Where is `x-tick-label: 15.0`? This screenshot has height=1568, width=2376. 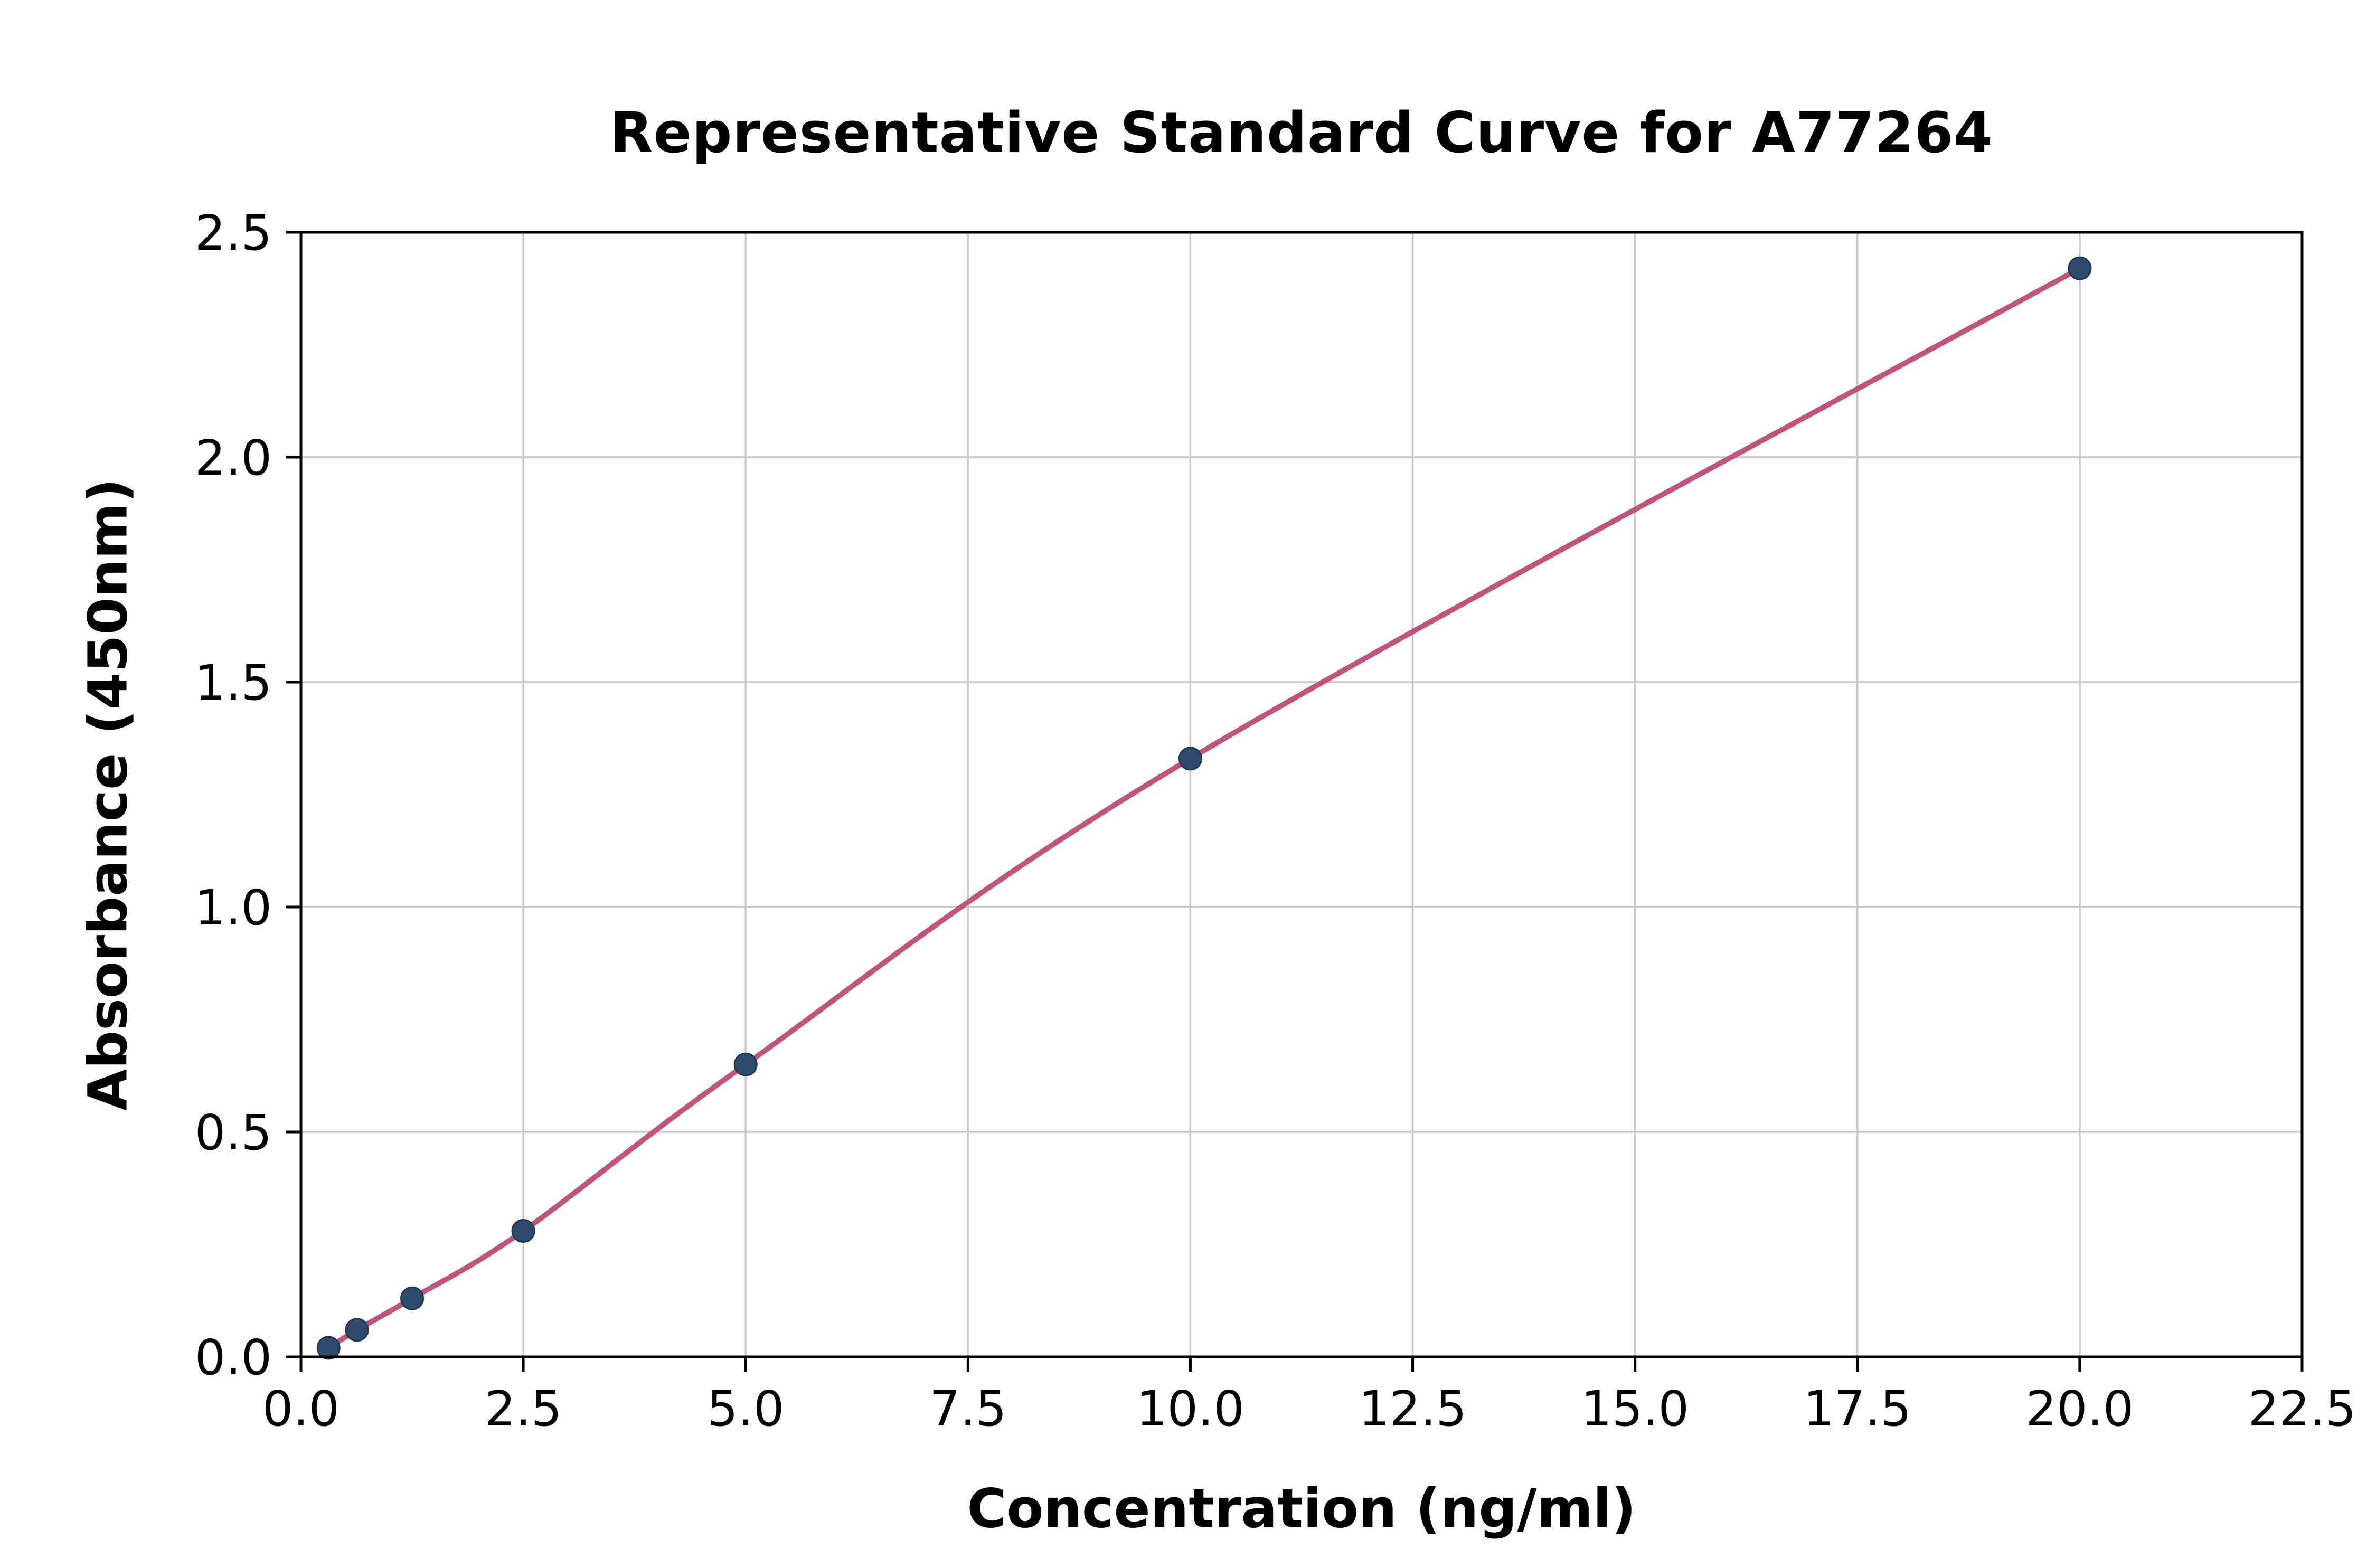
x-tick-label: 15.0 is located at coordinates (1635, 1409).